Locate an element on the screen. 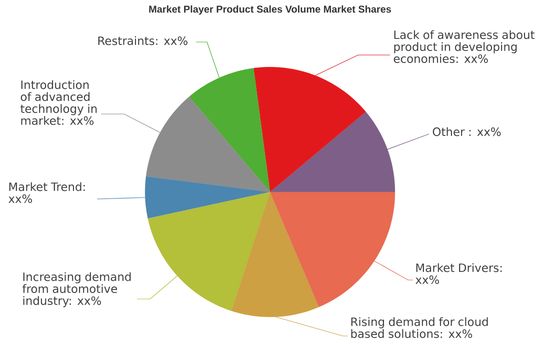  slice-label: Introduction of advanced technology in market: xx% is located at coordinates (58, 102).